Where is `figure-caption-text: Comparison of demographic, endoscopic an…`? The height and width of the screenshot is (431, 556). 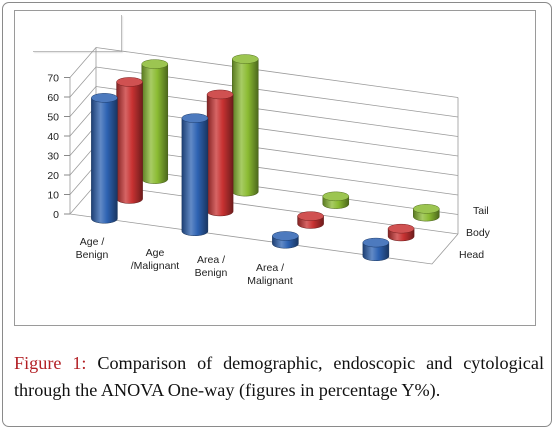
figure-caption-text: Comparison of demographic, endoscopic an… is located at coordinates (279, 376).